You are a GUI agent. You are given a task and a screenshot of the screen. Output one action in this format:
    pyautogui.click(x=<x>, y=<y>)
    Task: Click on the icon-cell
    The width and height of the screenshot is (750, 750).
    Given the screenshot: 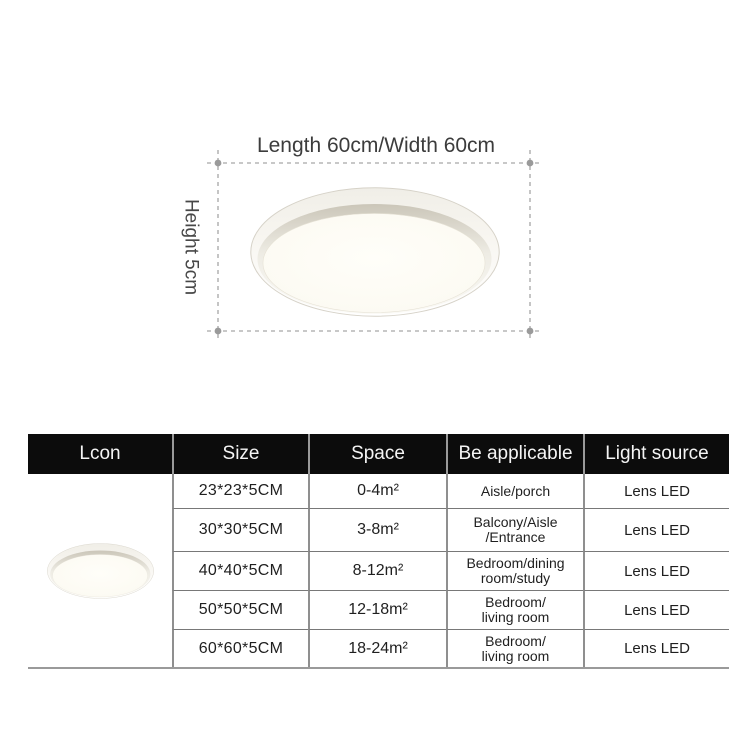 What is the action you would take?
    pyautogui.click(x=100, y=570)
    